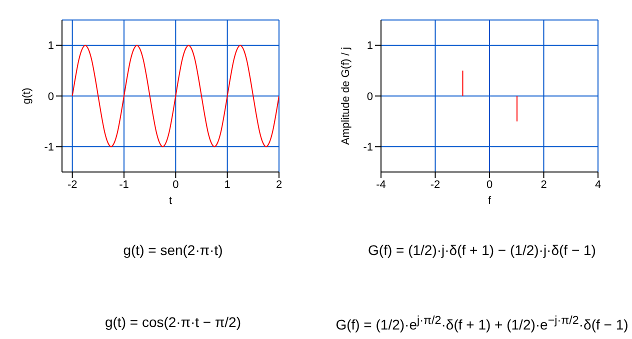 Image resolution: width=632 pixels, height=339 pixels. What do you see at coordinates (598, 184) in the screenshot?
I see `x-tick-label: 4` at bounding box center [598, 184].